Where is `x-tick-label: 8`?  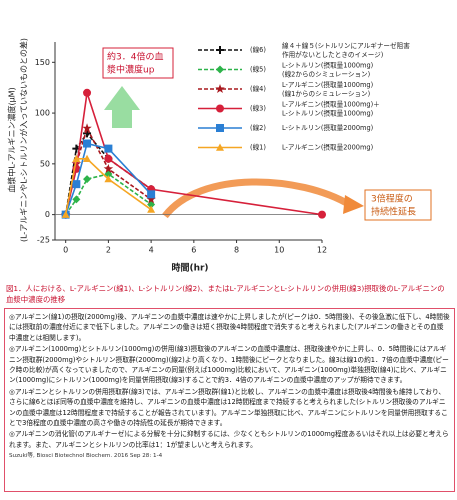 x-tick-label: 8 is located at coordinates (236, 250).